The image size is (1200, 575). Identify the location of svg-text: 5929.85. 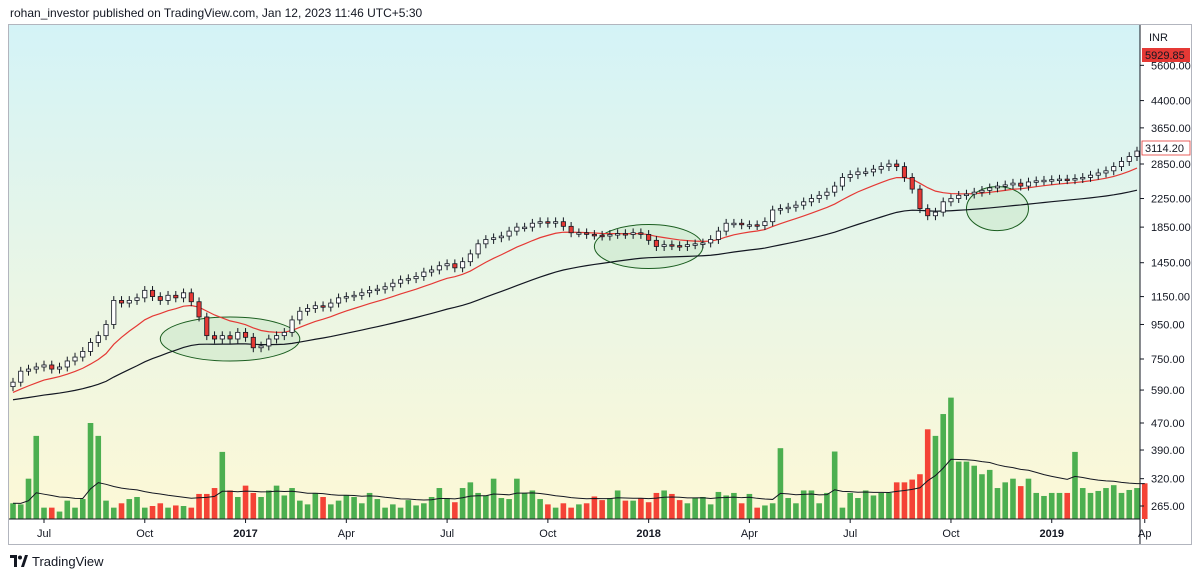
(1165, 56).